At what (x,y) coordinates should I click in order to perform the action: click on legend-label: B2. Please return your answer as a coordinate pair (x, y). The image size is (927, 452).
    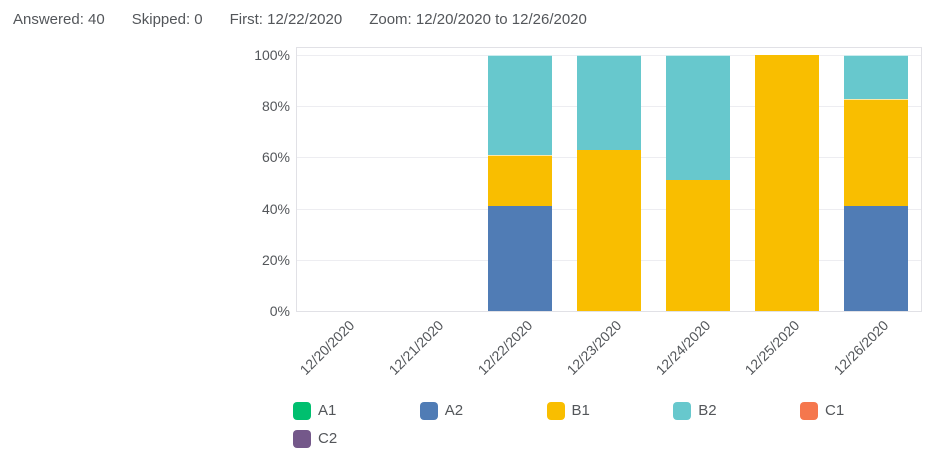
    Looking at the image, I should click on (707, 410).